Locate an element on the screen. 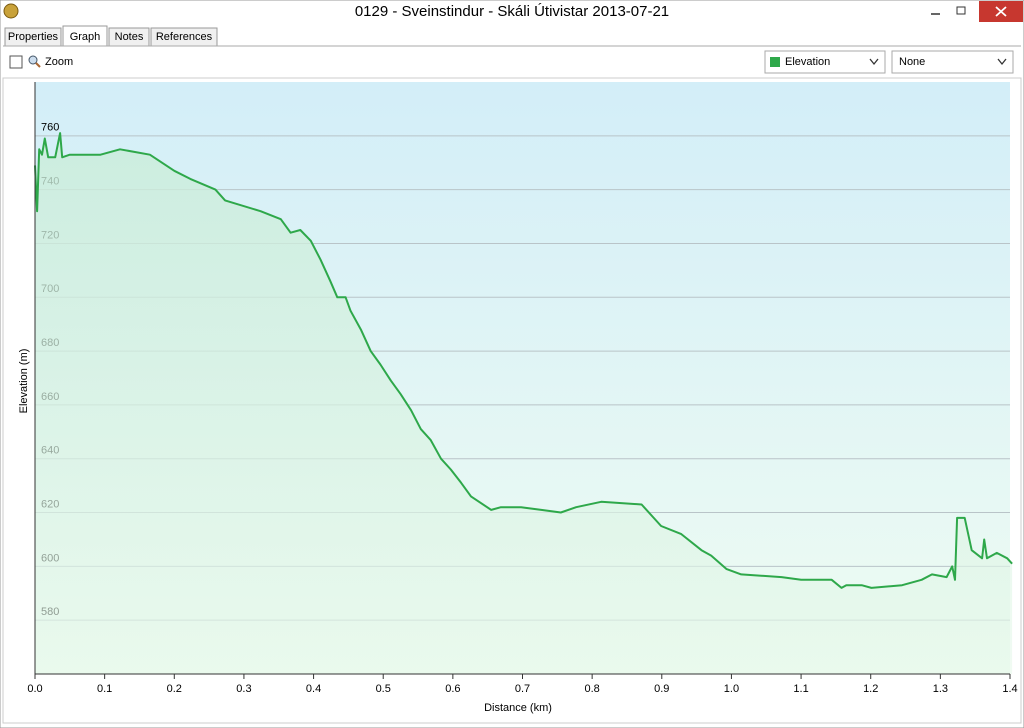 The width and height of the screenshot is (1024, 728). restore-button is located at coordinates (963, 12).